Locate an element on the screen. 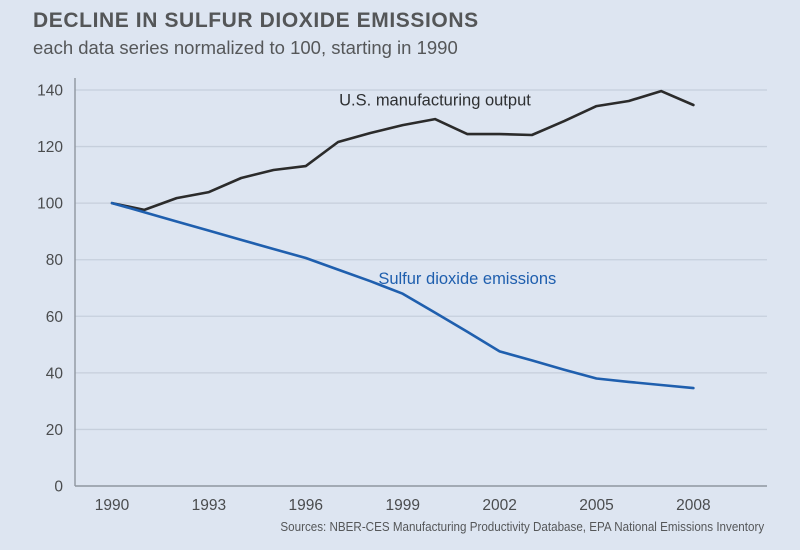 The image size is (800, 550). y-tick-label-20: 20 is located at coordinates (55, 430).